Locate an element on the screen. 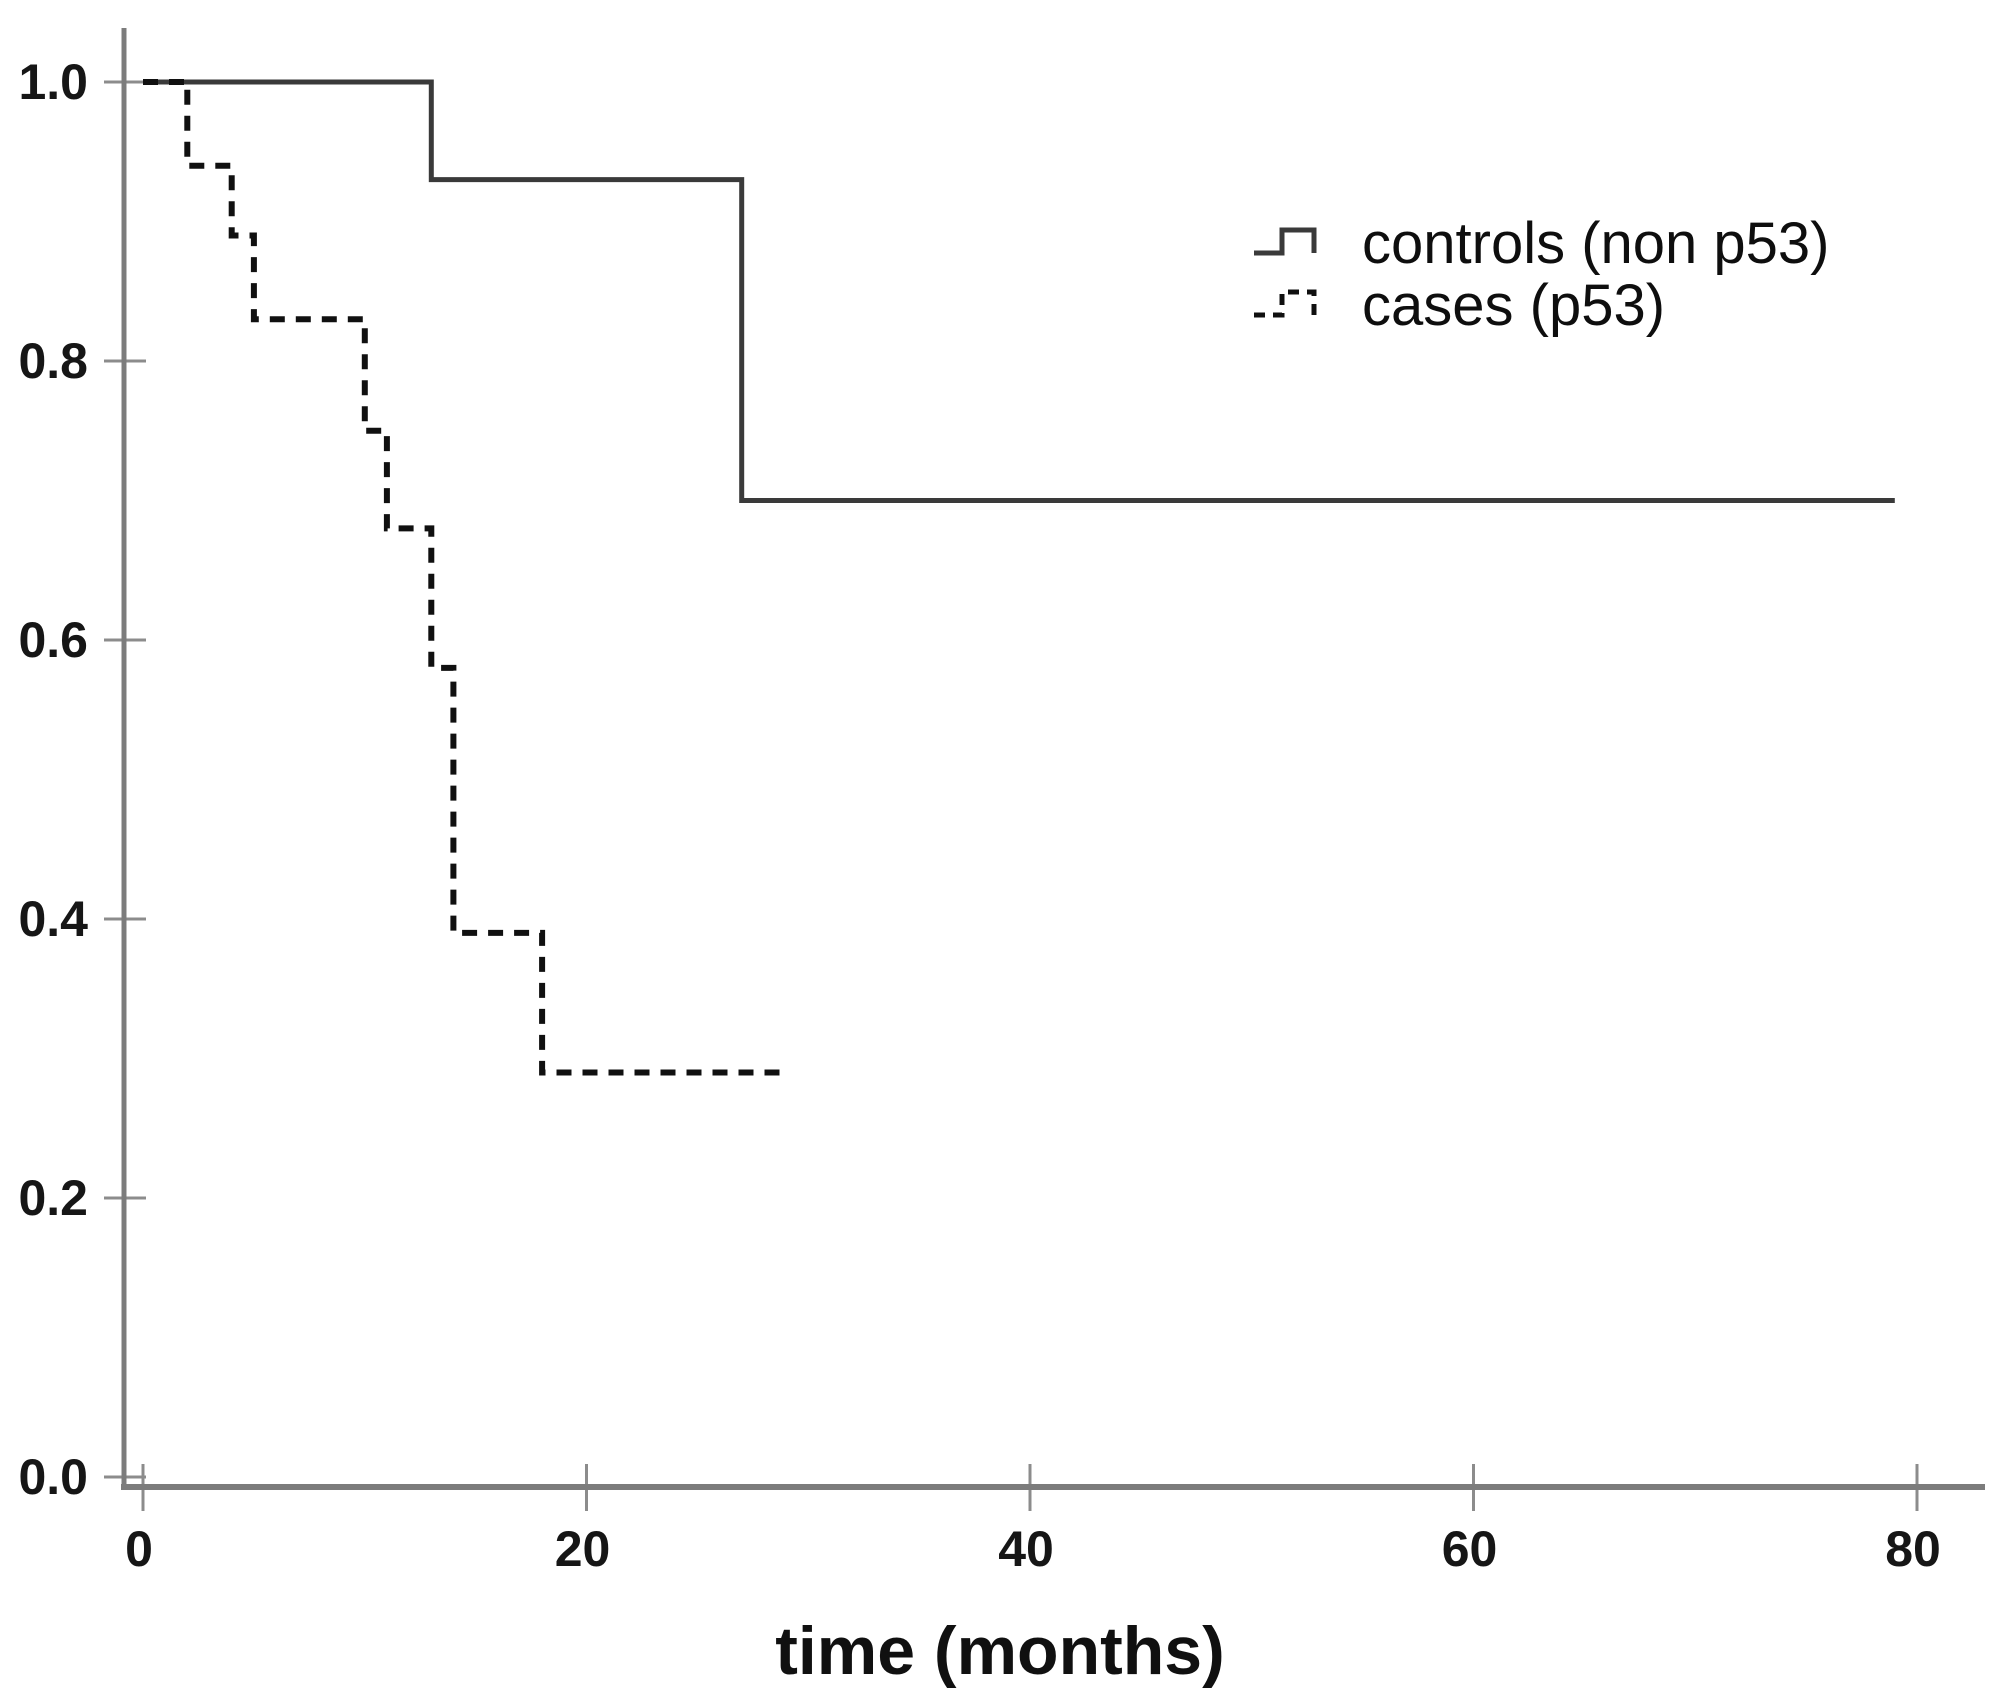  y-tick-label: 0.4 is located at coordinates (53, 919).